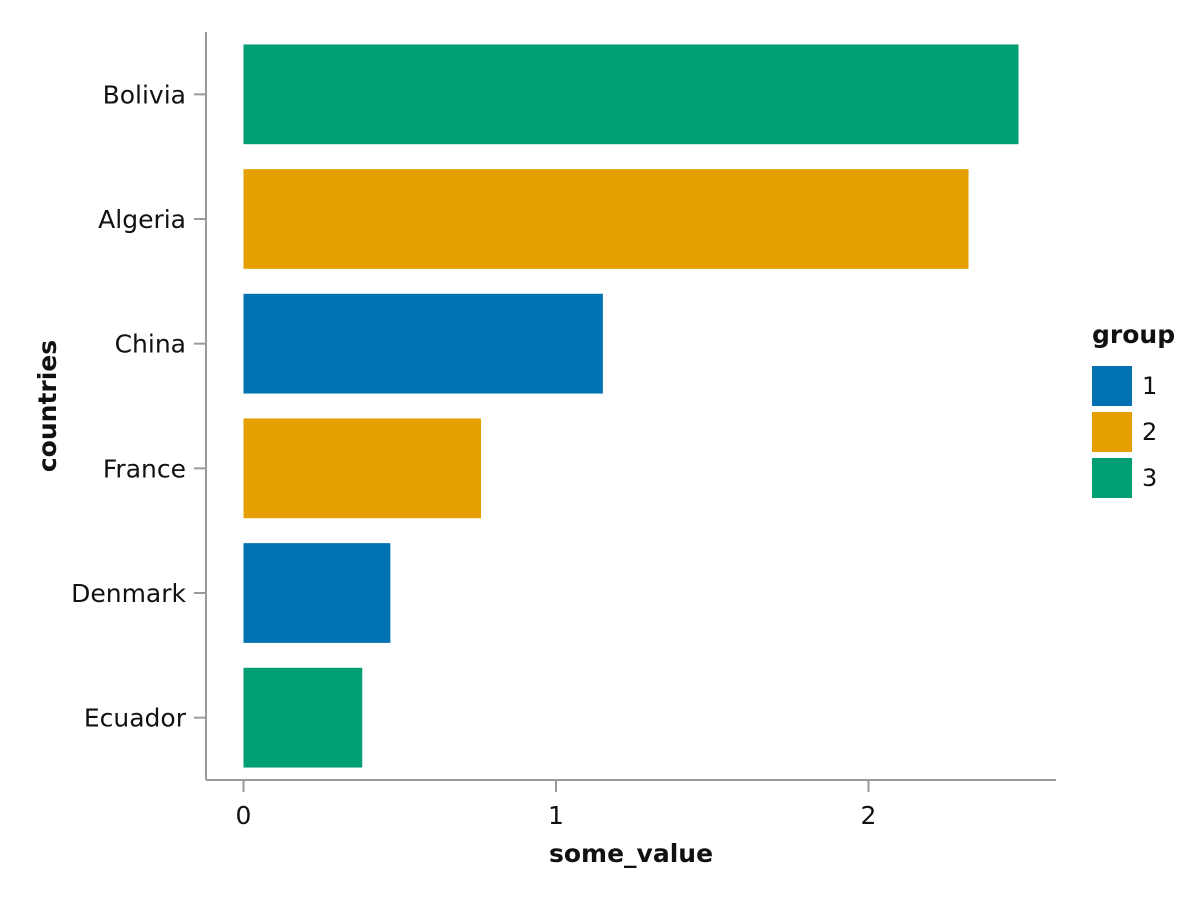 This screenshot has width=1200, height=900. Describe the element at coordinates (1149, 386) in the screenshot. I see `legend-label-1: 1` at that location.